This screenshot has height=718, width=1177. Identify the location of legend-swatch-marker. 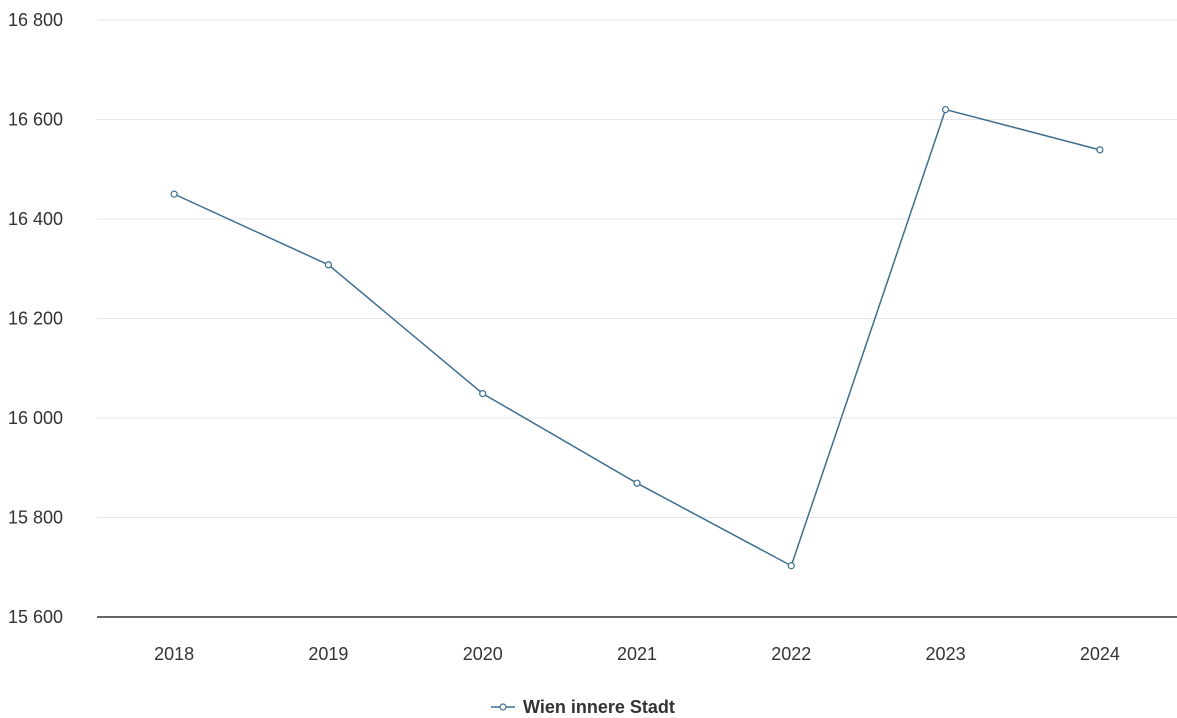
(503, 707).